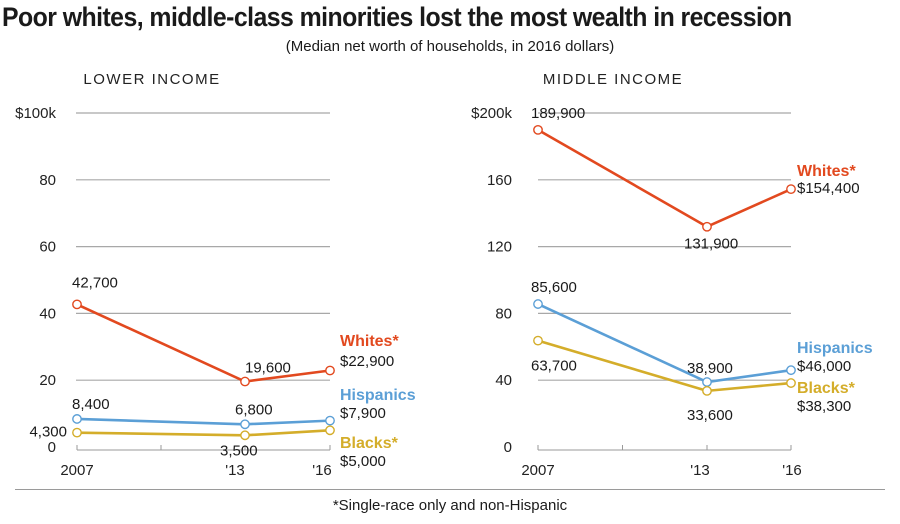 This screenshot has width=900, height=524. What do you see at coordinates (499, 247) in the screenshot?
I see `y-tick-label: 120` at bounding box center [499, 247].